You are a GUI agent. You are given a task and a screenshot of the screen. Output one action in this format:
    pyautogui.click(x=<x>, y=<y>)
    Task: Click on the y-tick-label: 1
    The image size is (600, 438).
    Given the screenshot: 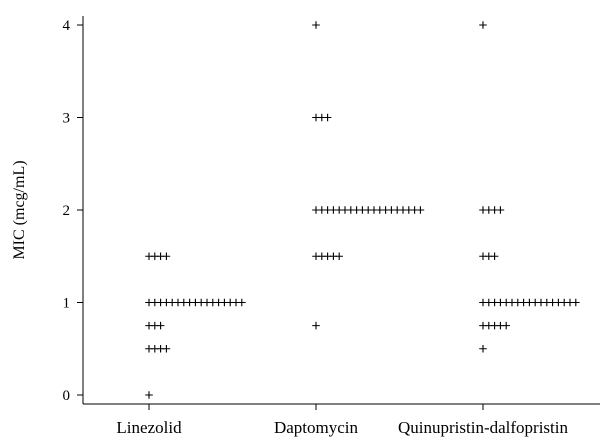 What is the action you would take?
    pyautogui.click(x=67, y=304)
    